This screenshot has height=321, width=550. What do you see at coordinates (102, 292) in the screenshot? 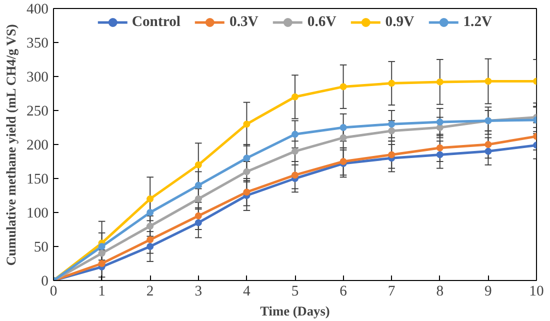
I see `x-tick-label: 1` at bounding box center [102, 292].